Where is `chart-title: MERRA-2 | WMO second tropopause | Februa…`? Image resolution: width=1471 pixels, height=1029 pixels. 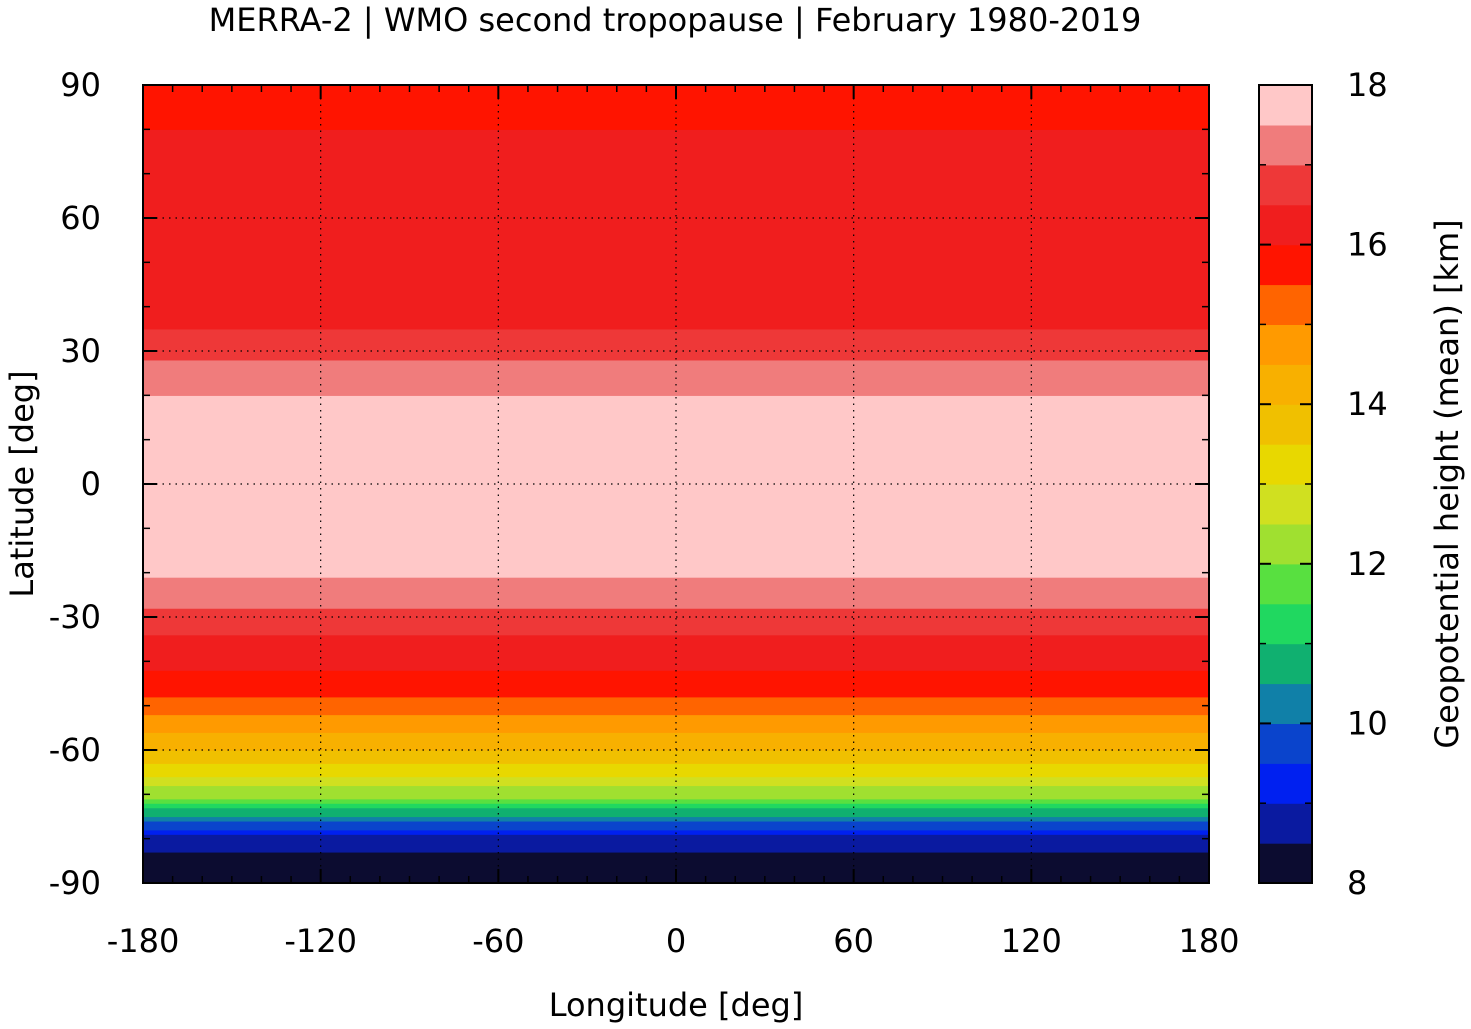
chart-title: MERRA-2 | WMO second tropopause | Februa… is located at coordinates (675, 20).